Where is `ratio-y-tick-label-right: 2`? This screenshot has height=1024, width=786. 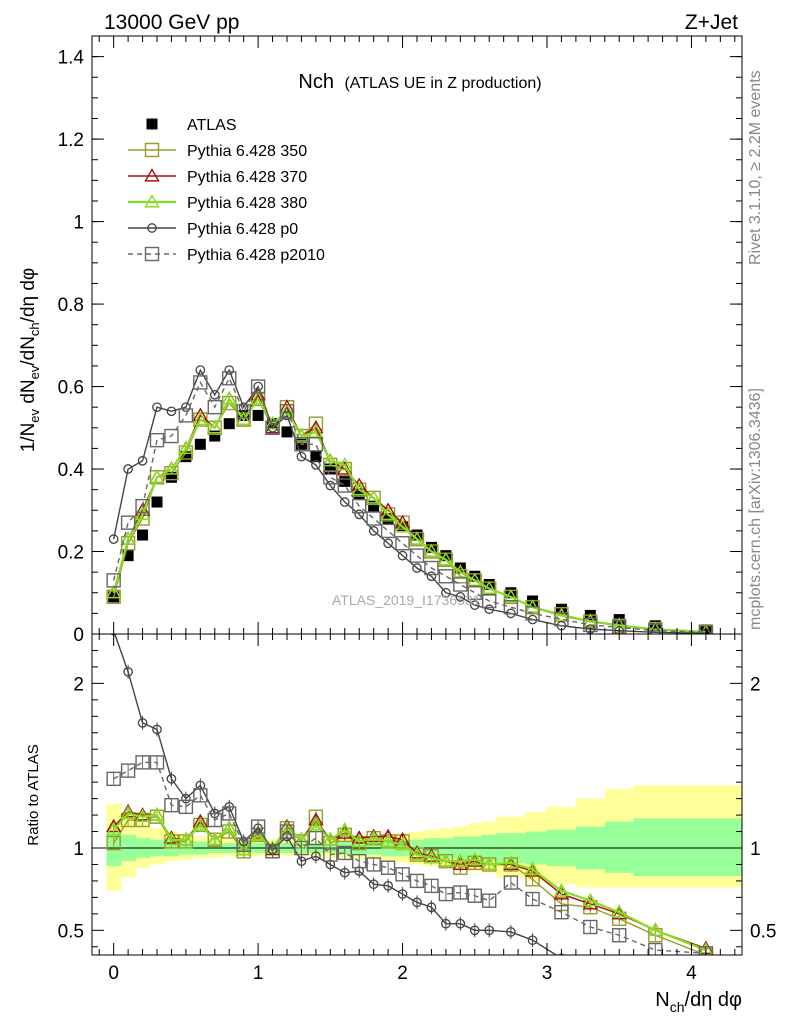 ratio-y-tick-label-right: 2 is located at coordinates (755, 684).